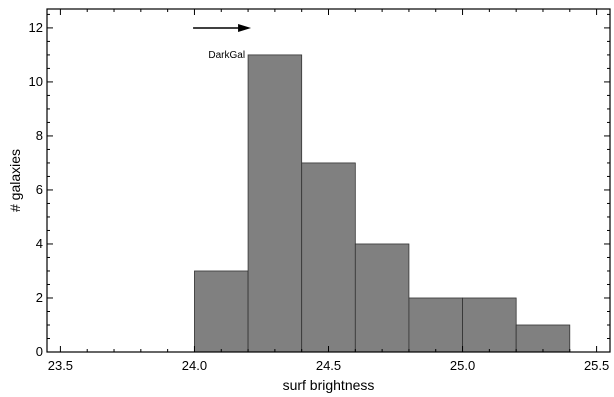  I want to click on annotation-arrowhead, so click(245, 28).